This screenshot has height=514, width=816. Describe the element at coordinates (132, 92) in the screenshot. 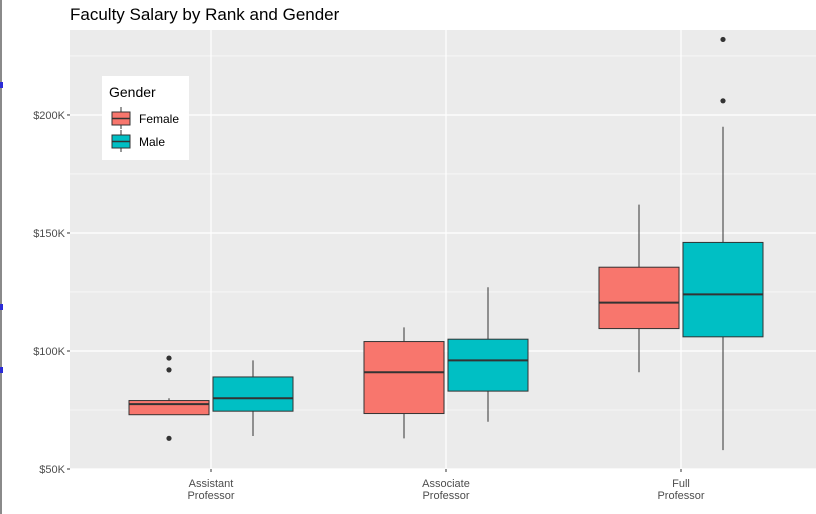

I see `legend-title: Gender` at that location.